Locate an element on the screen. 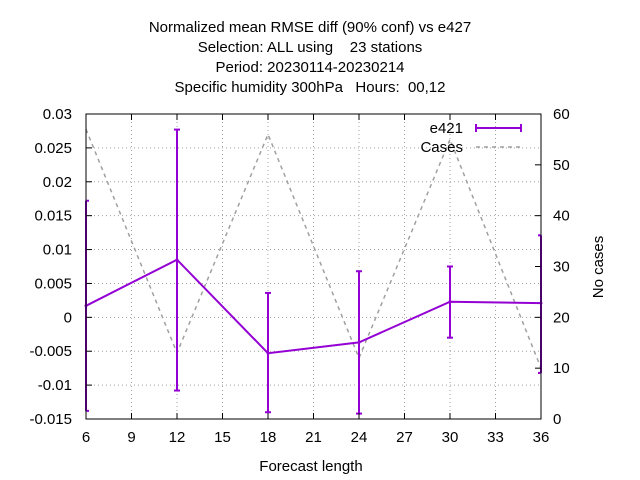 This screenshot has width=640, height=480. y2-axis: 0 10 20 30 40 50 60 is located at coordinates (552, 267).